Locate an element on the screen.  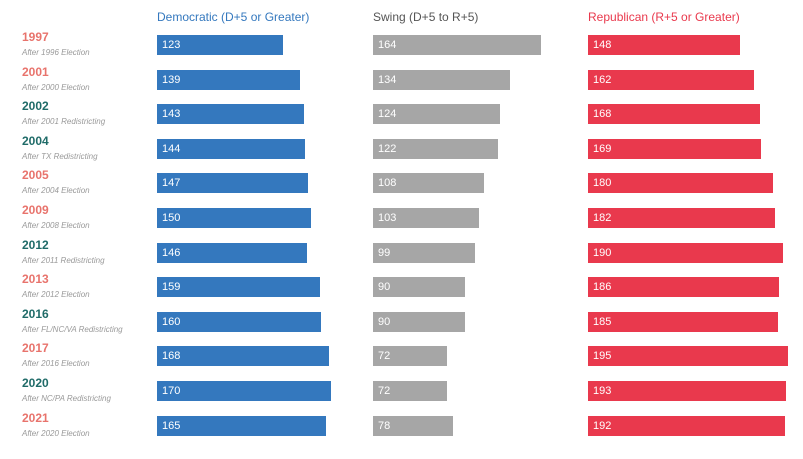
bar: 139 is located at coordinates (228, 79).